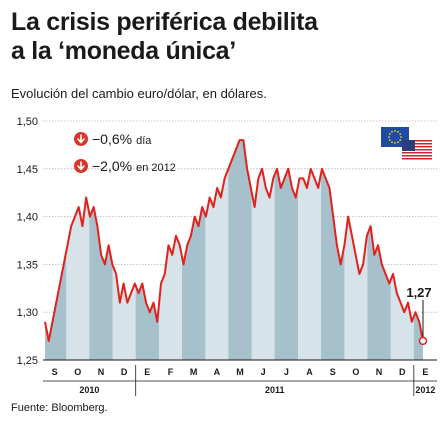 The image size is (448, 428). I want to click on y-tick-label: 1,30, so click(27, 313).